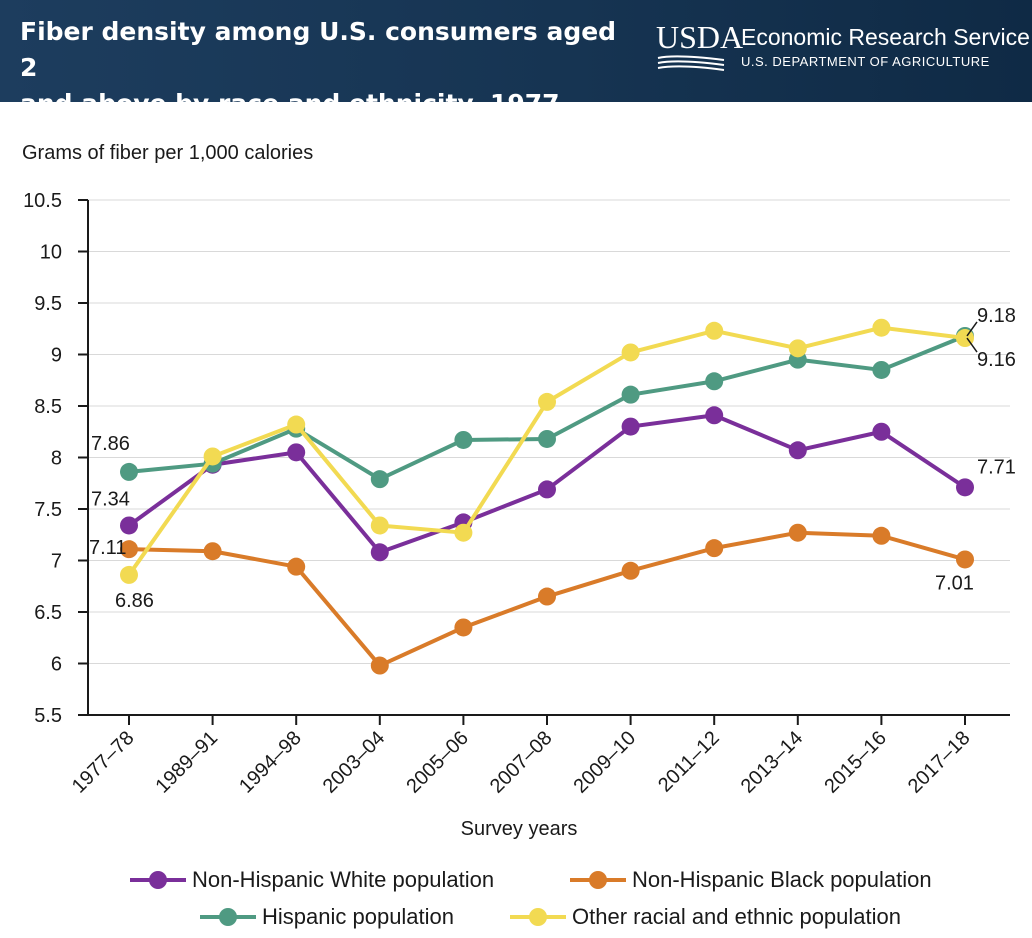 This screenshot has width=1032, height=938. What do you see at coordinates (343, 879) in the screenshot?
I see `legend-label-white: Non-Hispanic White population` at bounding box center [343, 879].